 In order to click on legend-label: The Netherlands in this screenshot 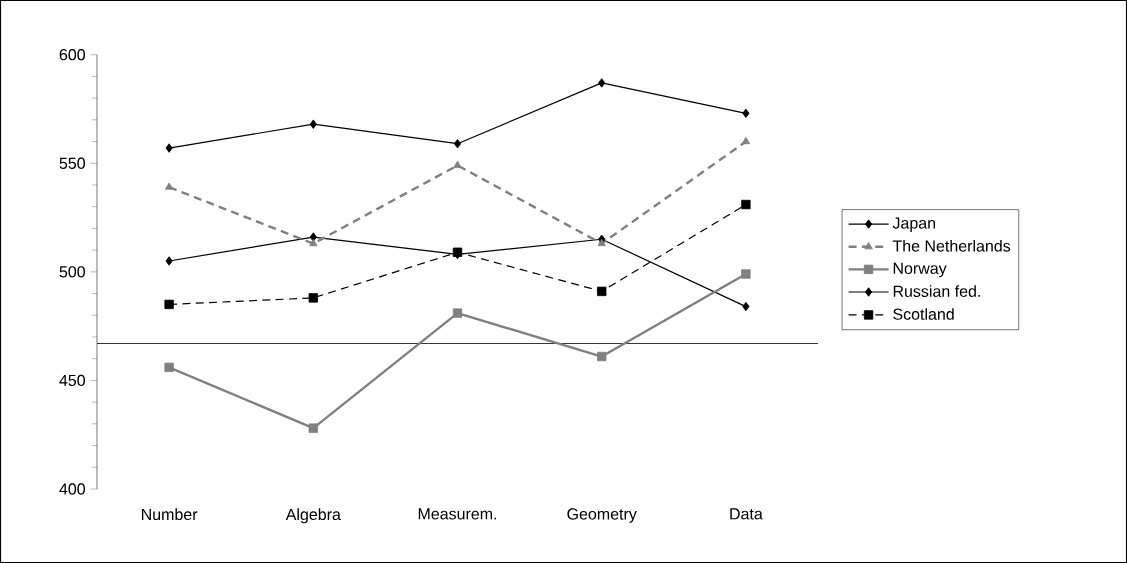, I will do `click(951, 245)`.